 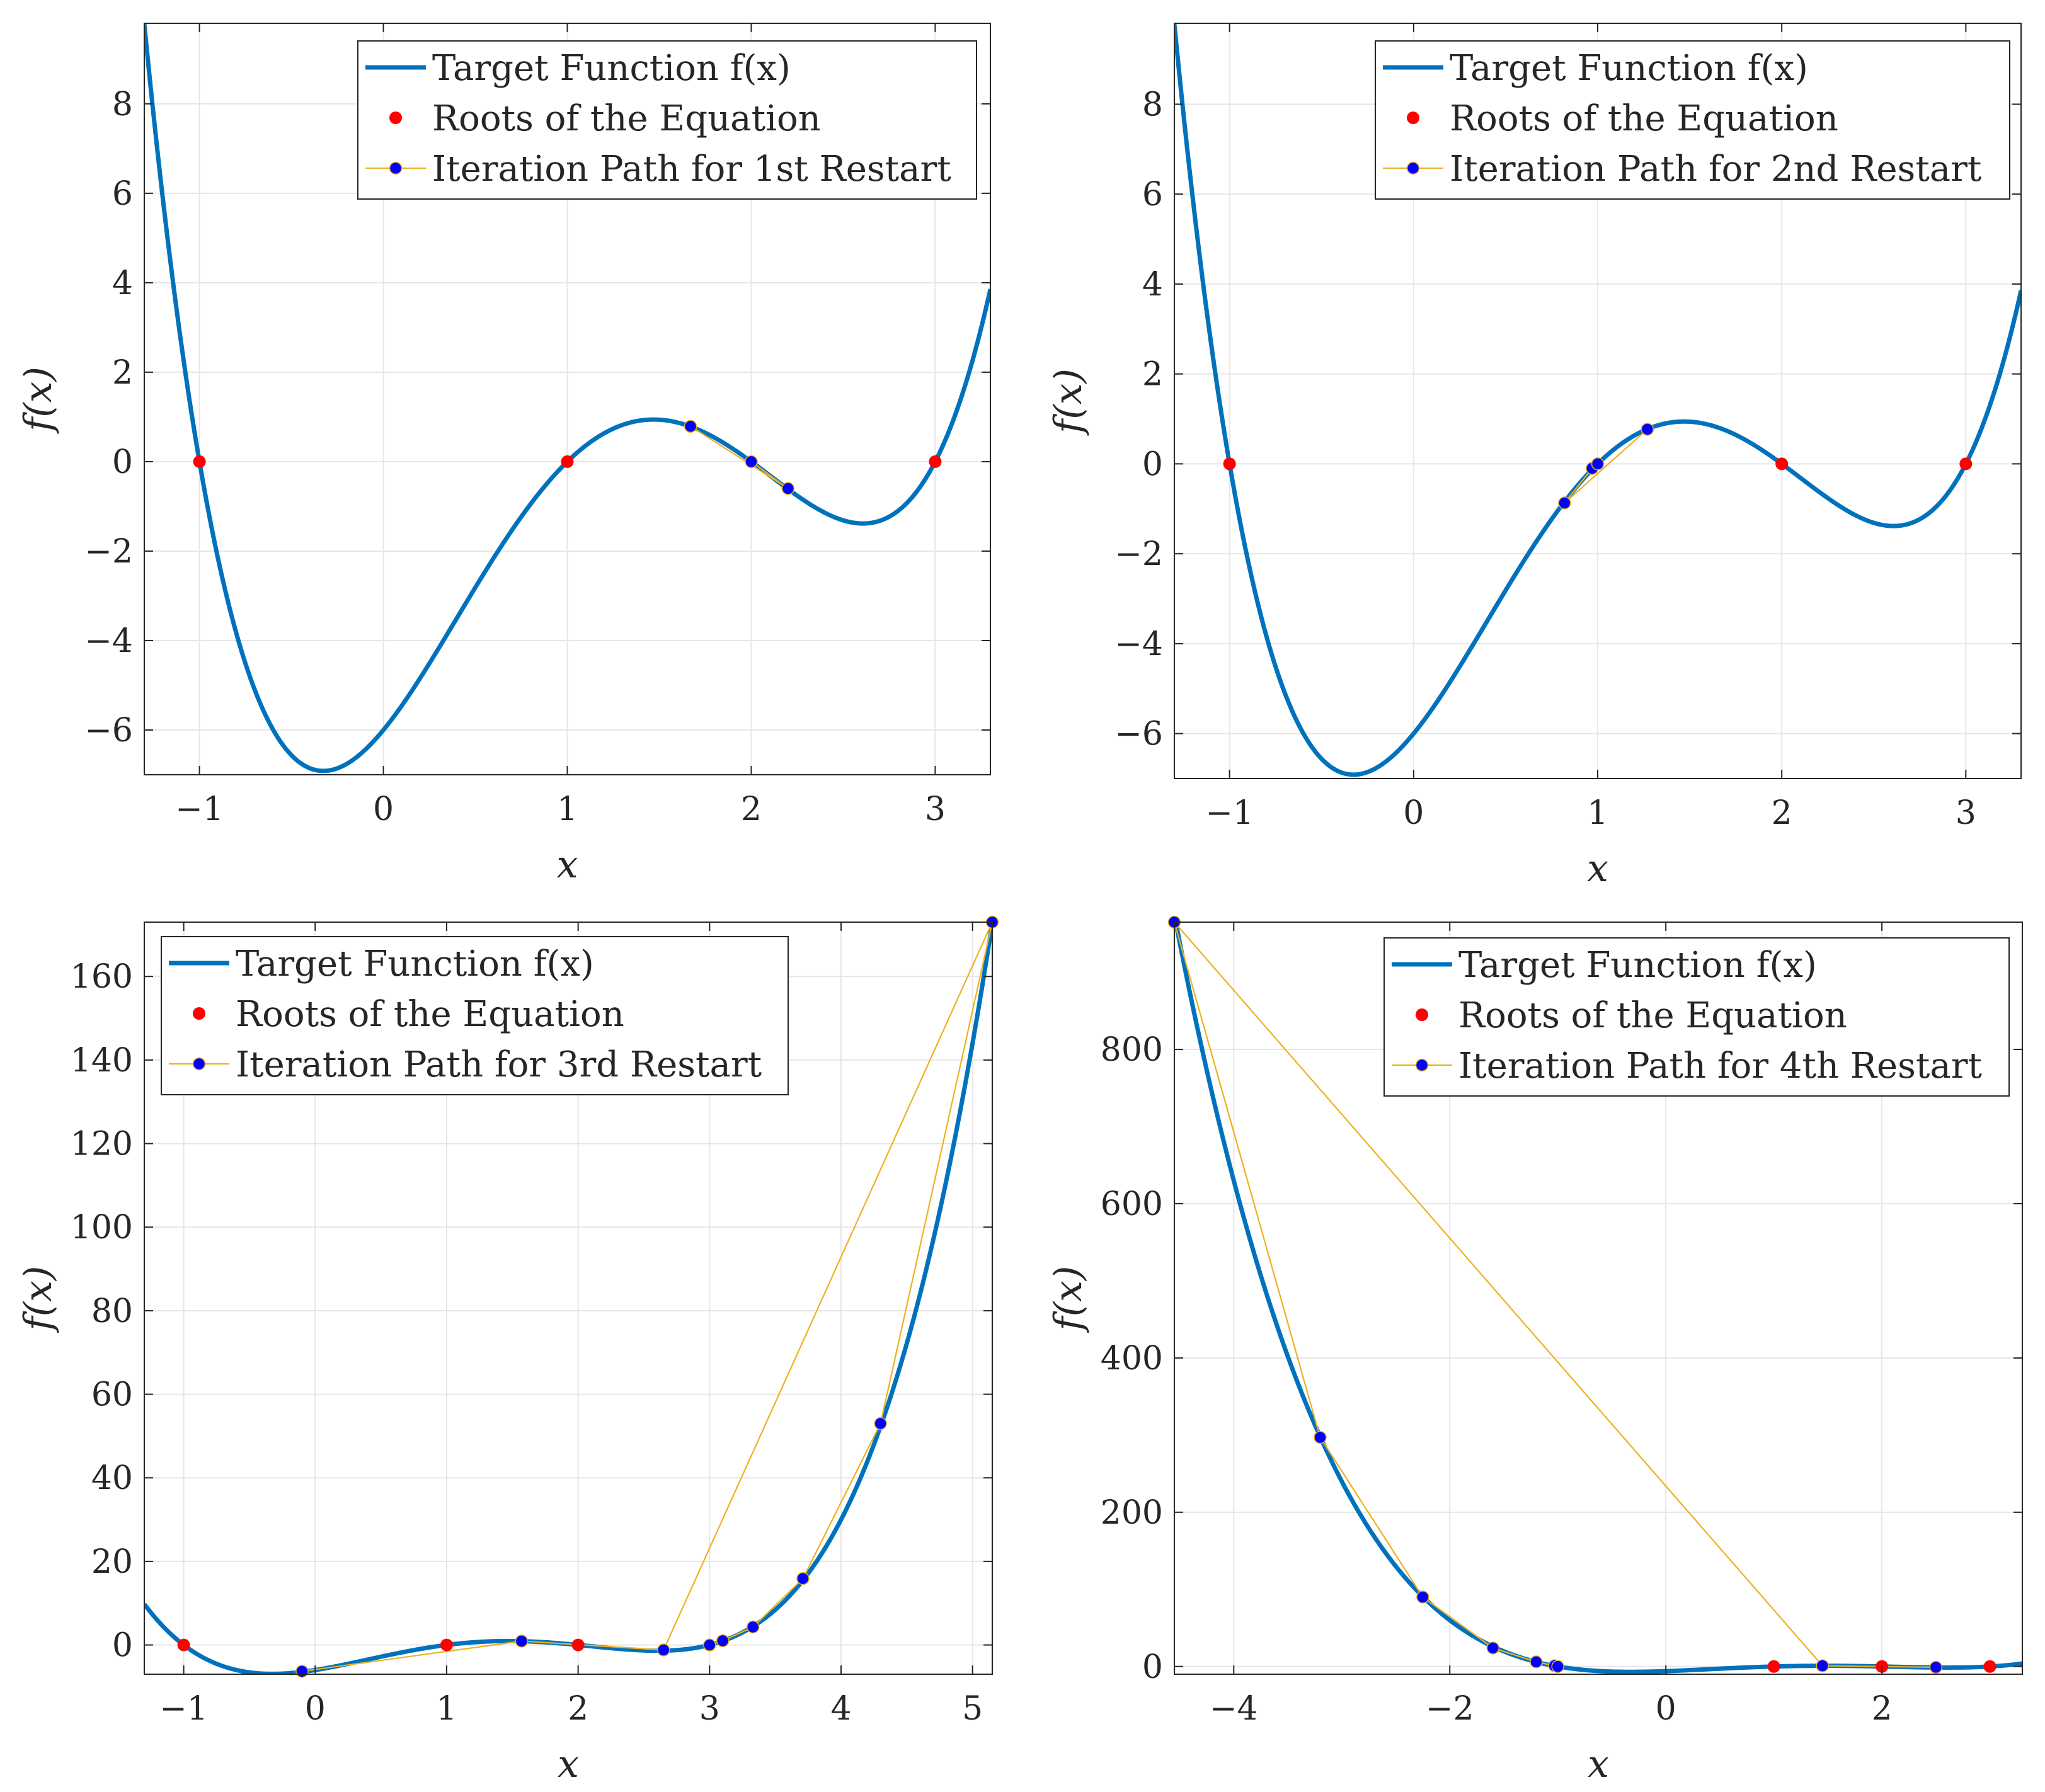 What do you see at coordinates (112, 1311) in the screenshot?
I see `y-tick-label: 80` at bounding box center [112, 1311].